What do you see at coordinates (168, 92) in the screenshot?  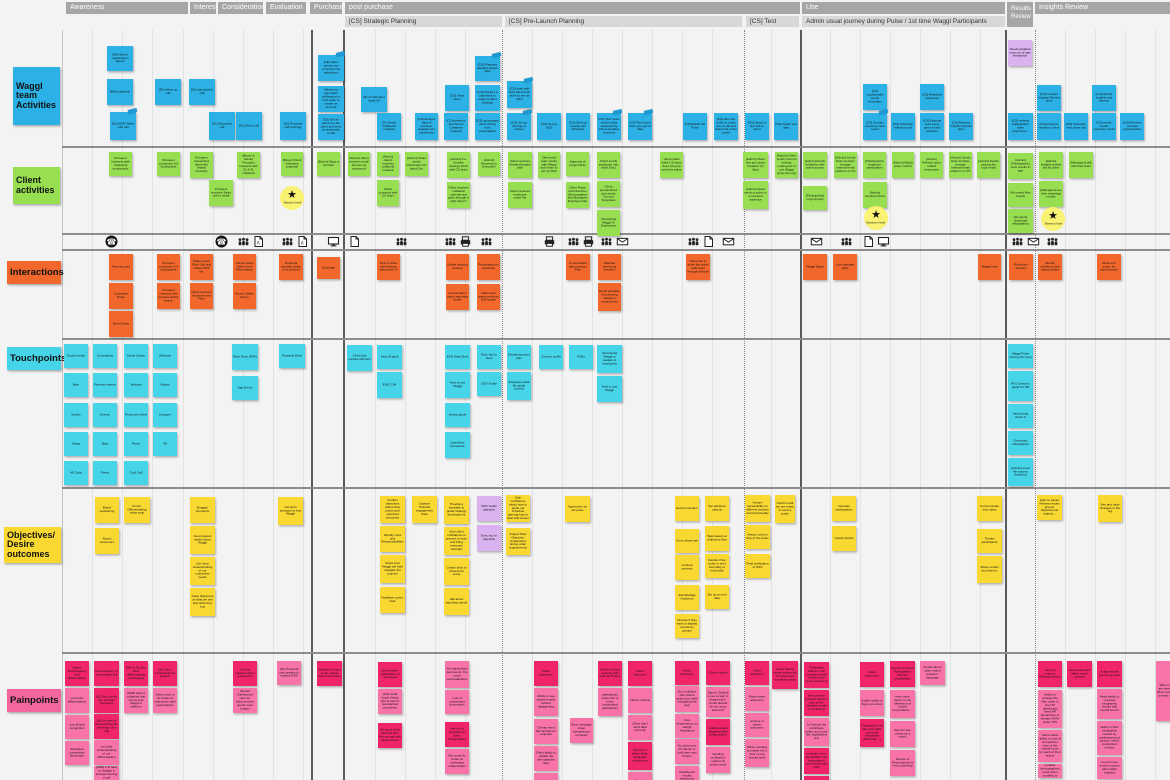 I see `sticky-note: [SL] follow up call` at bounding box center [168, 92].